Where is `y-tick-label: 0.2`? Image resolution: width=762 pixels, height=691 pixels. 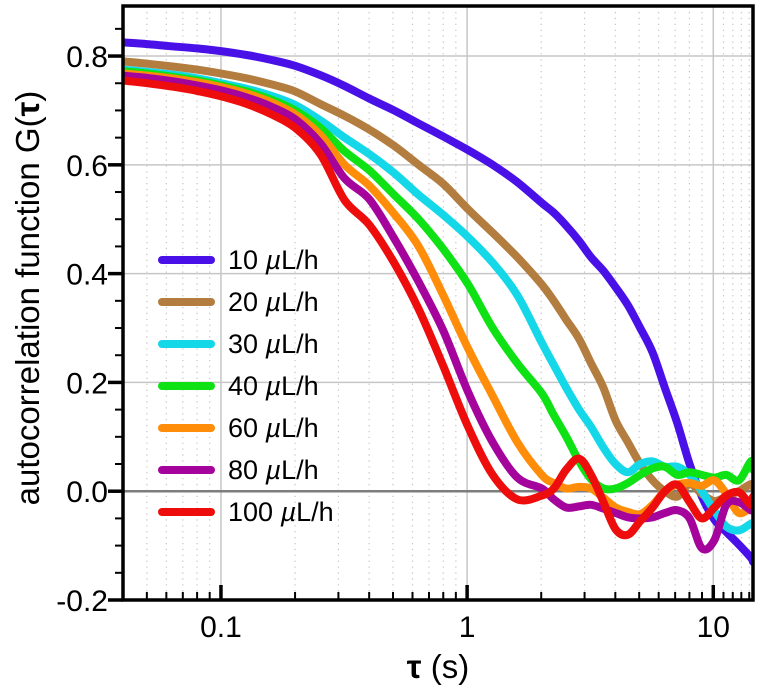 y-tick-label: 0.2 is located at coordinates (87, 383).